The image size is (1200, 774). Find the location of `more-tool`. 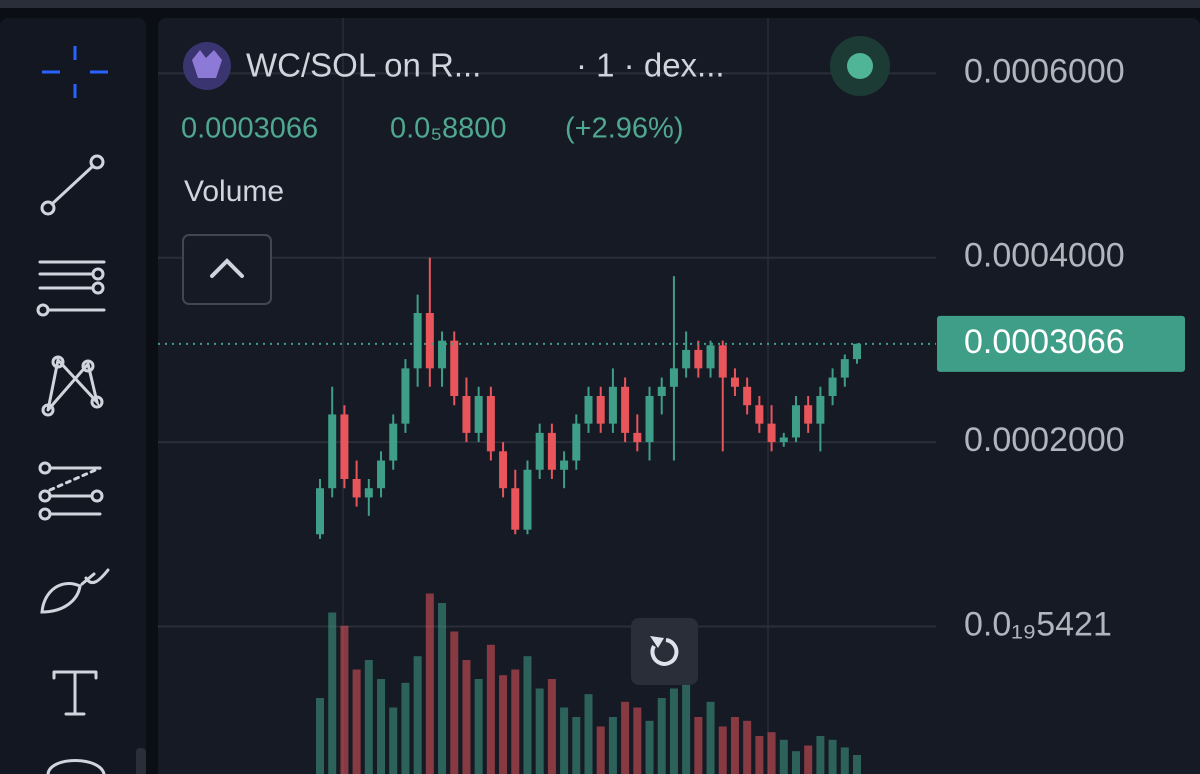

more-tool is located at coordinates (76, 766).